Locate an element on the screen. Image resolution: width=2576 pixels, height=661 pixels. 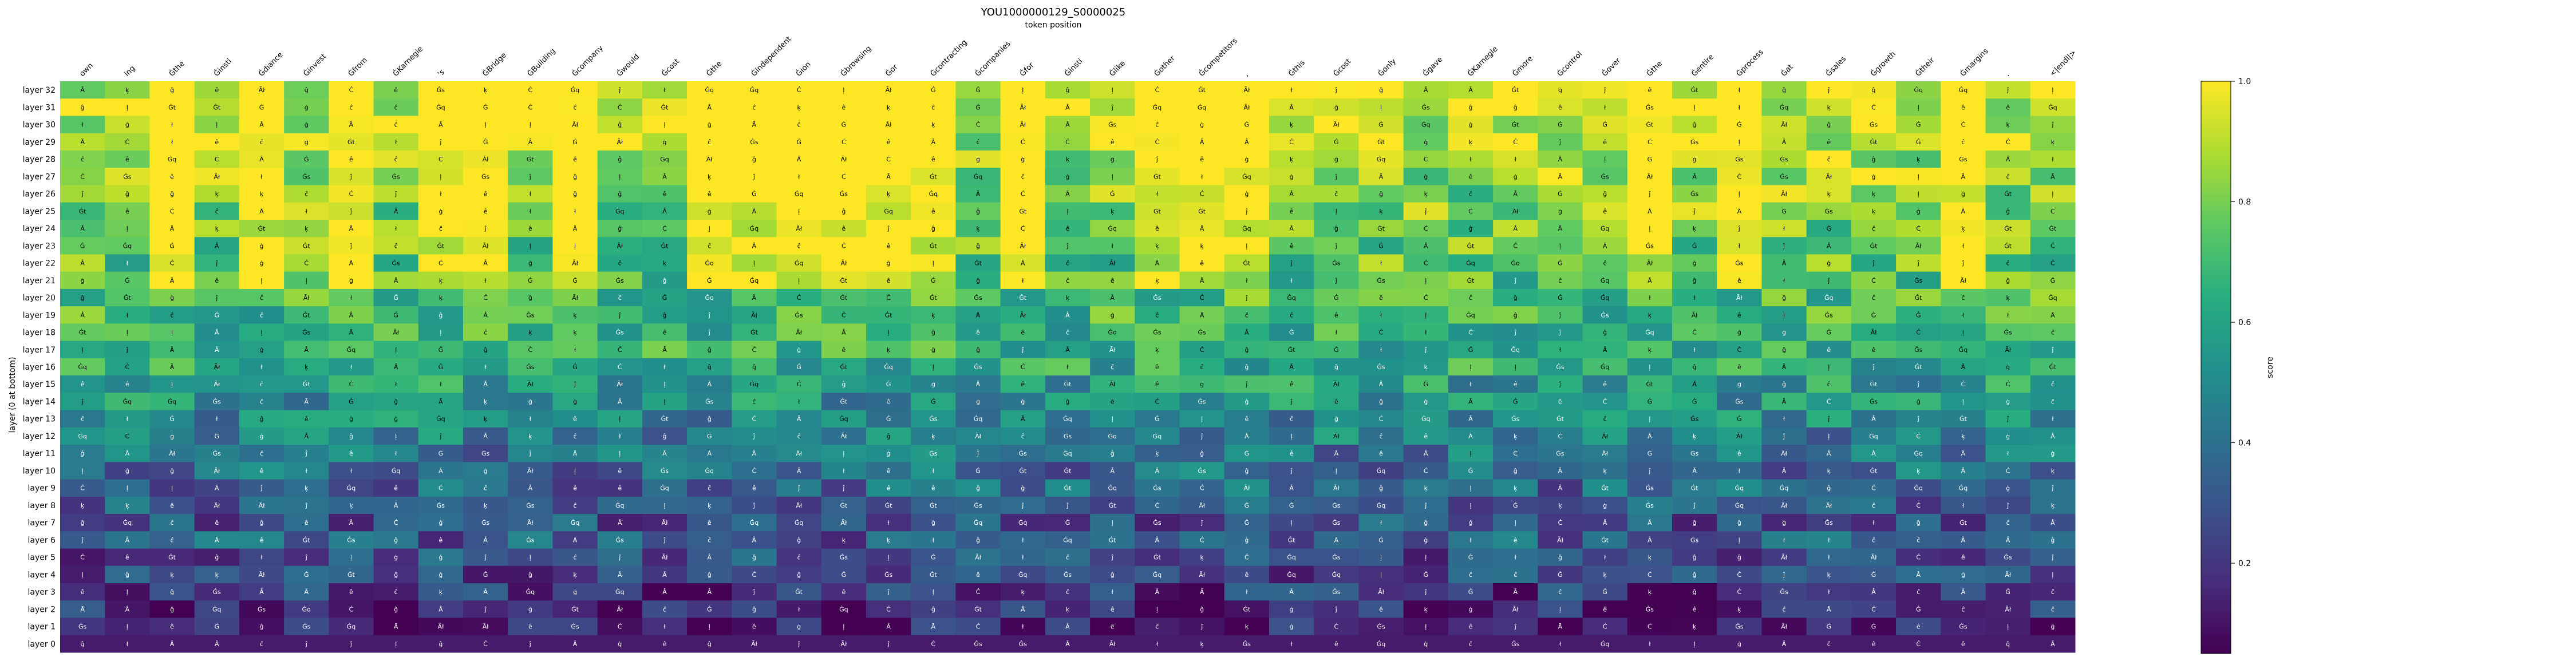
x-tick-label: Ġor is located at coordinates (891, 70).